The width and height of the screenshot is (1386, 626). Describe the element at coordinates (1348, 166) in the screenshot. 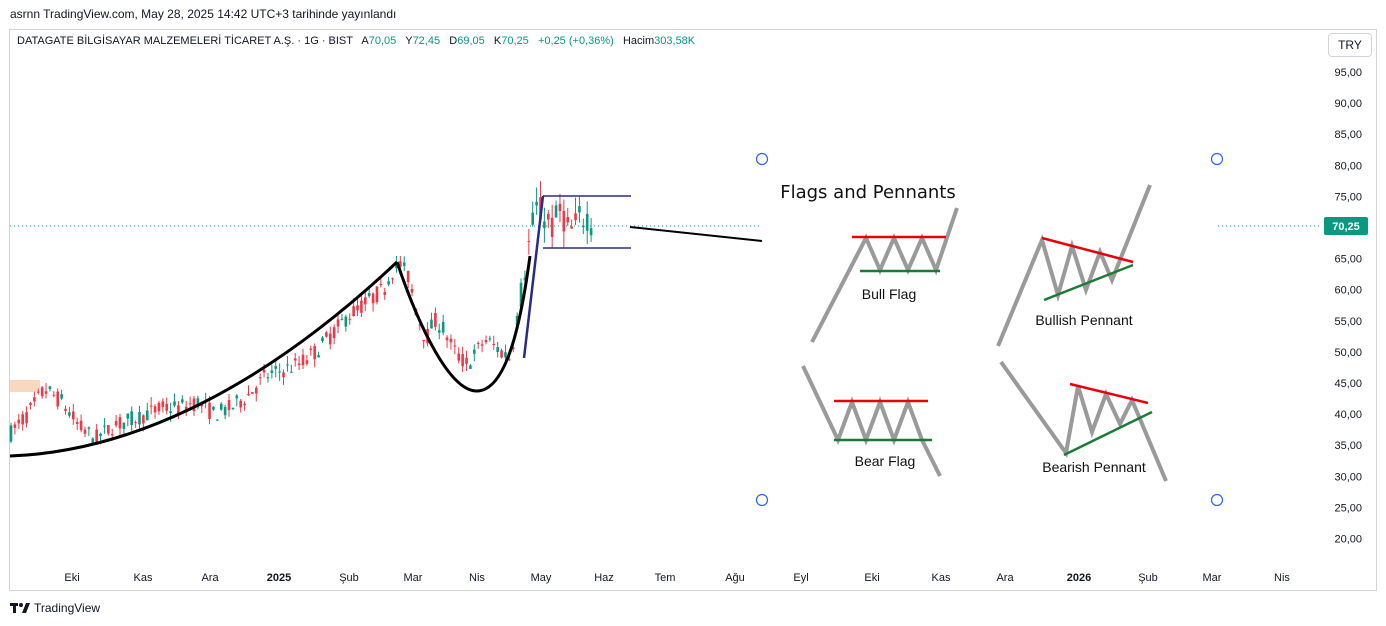

I see `y-tick-label: 80,00` at that location.